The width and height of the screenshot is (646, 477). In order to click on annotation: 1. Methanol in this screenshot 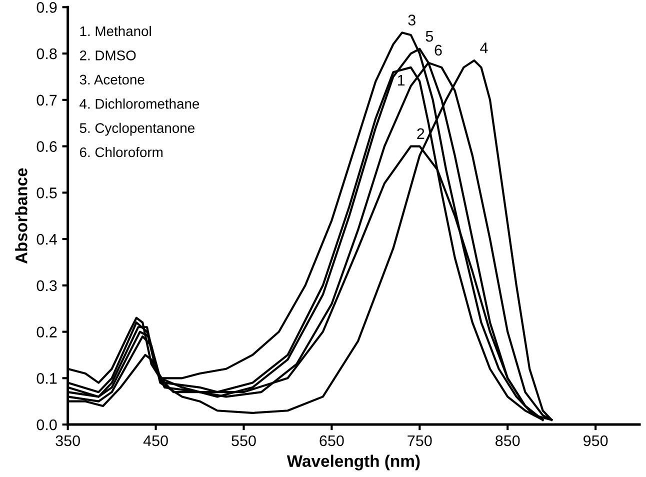, I will do `click(115, 31)`.